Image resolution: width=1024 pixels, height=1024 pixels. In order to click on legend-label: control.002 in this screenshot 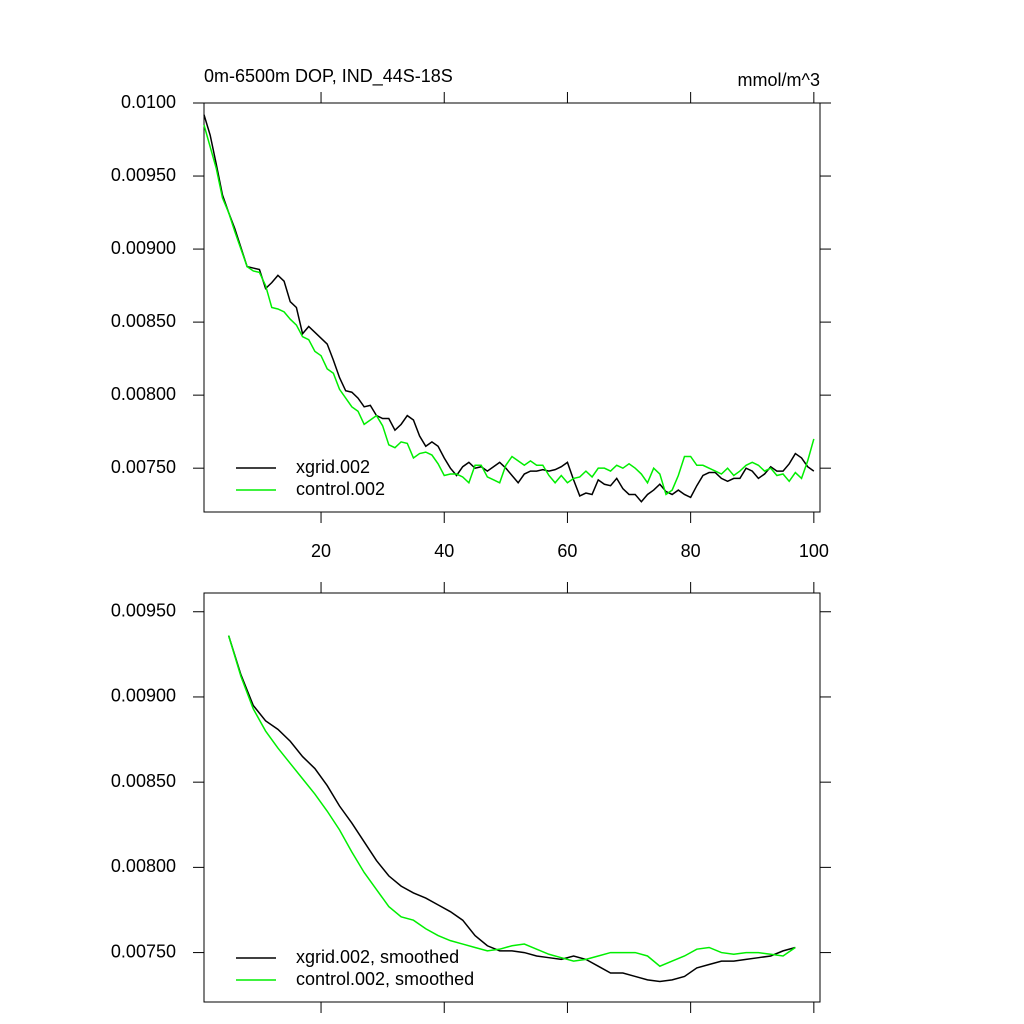, I will do `click(340, 489)`.